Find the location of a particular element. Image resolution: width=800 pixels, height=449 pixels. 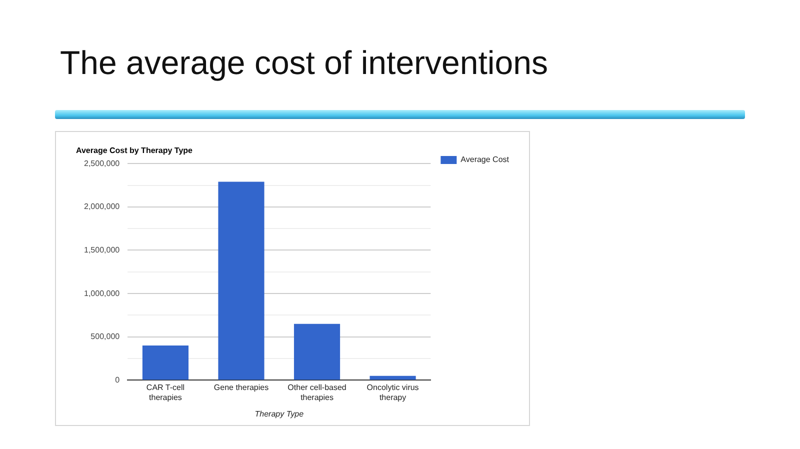

y-tick-label: 2,500,000 is located at coordinates (102, 163).